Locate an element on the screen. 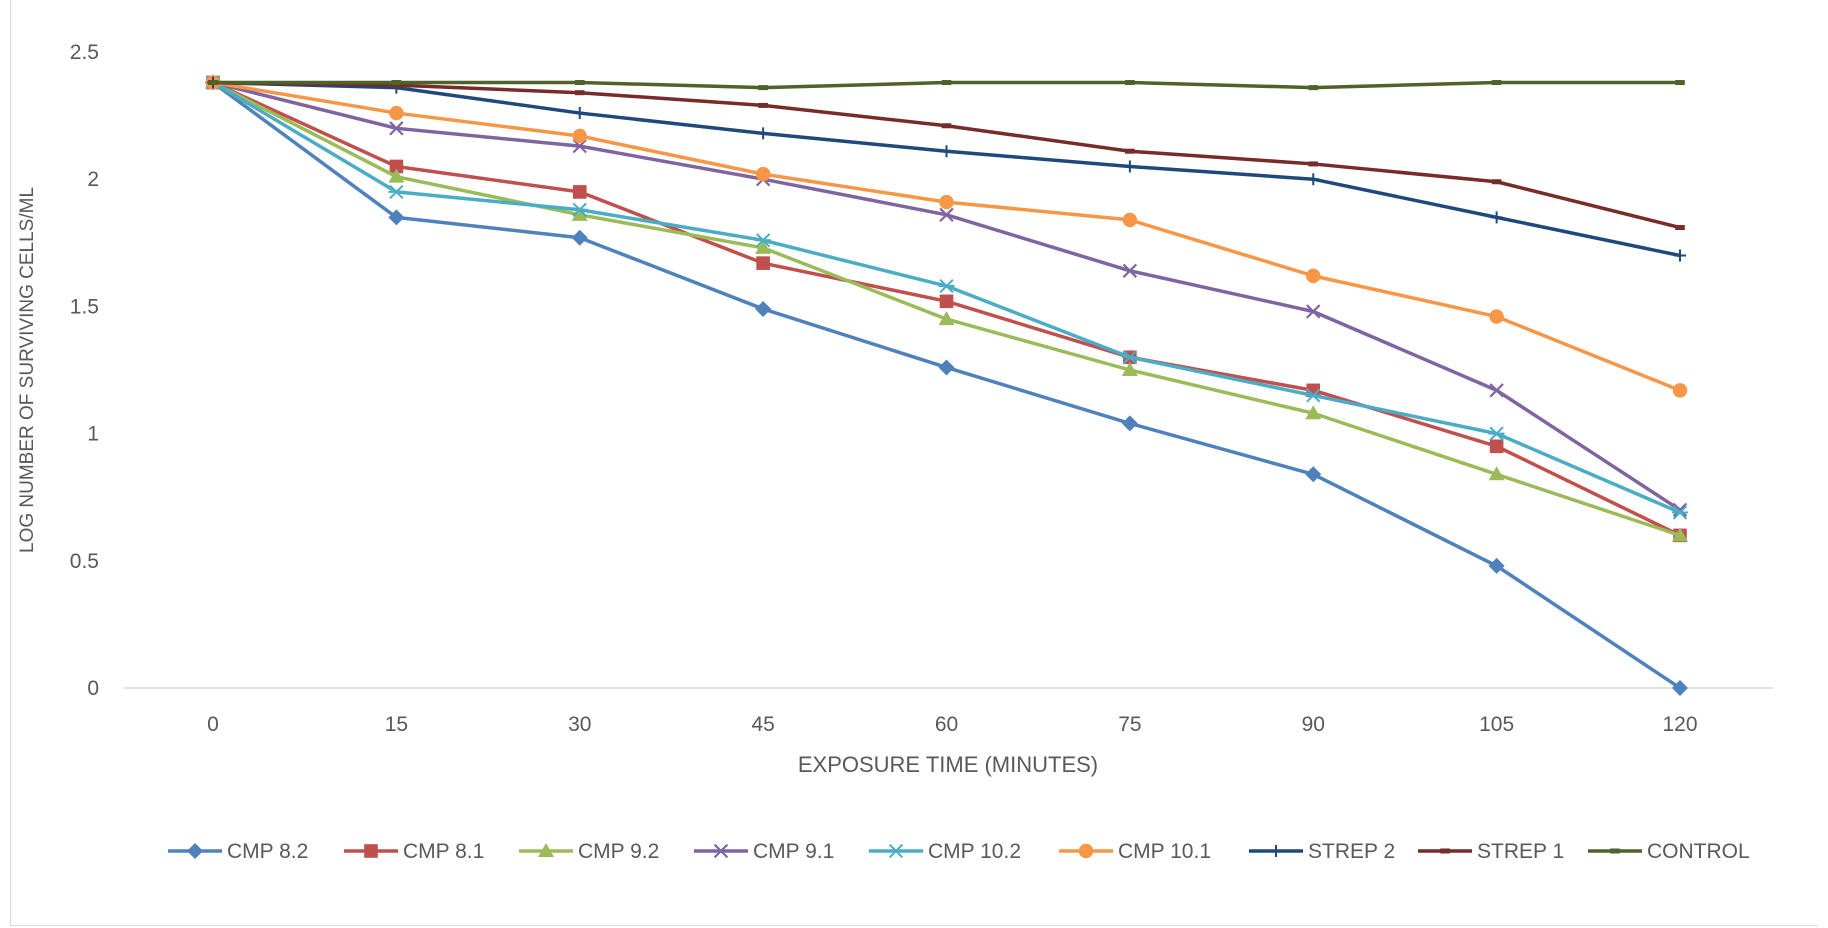 The image size is (1828, 928). legend-label: STREP 2 is located at coordinates (1351, 851).